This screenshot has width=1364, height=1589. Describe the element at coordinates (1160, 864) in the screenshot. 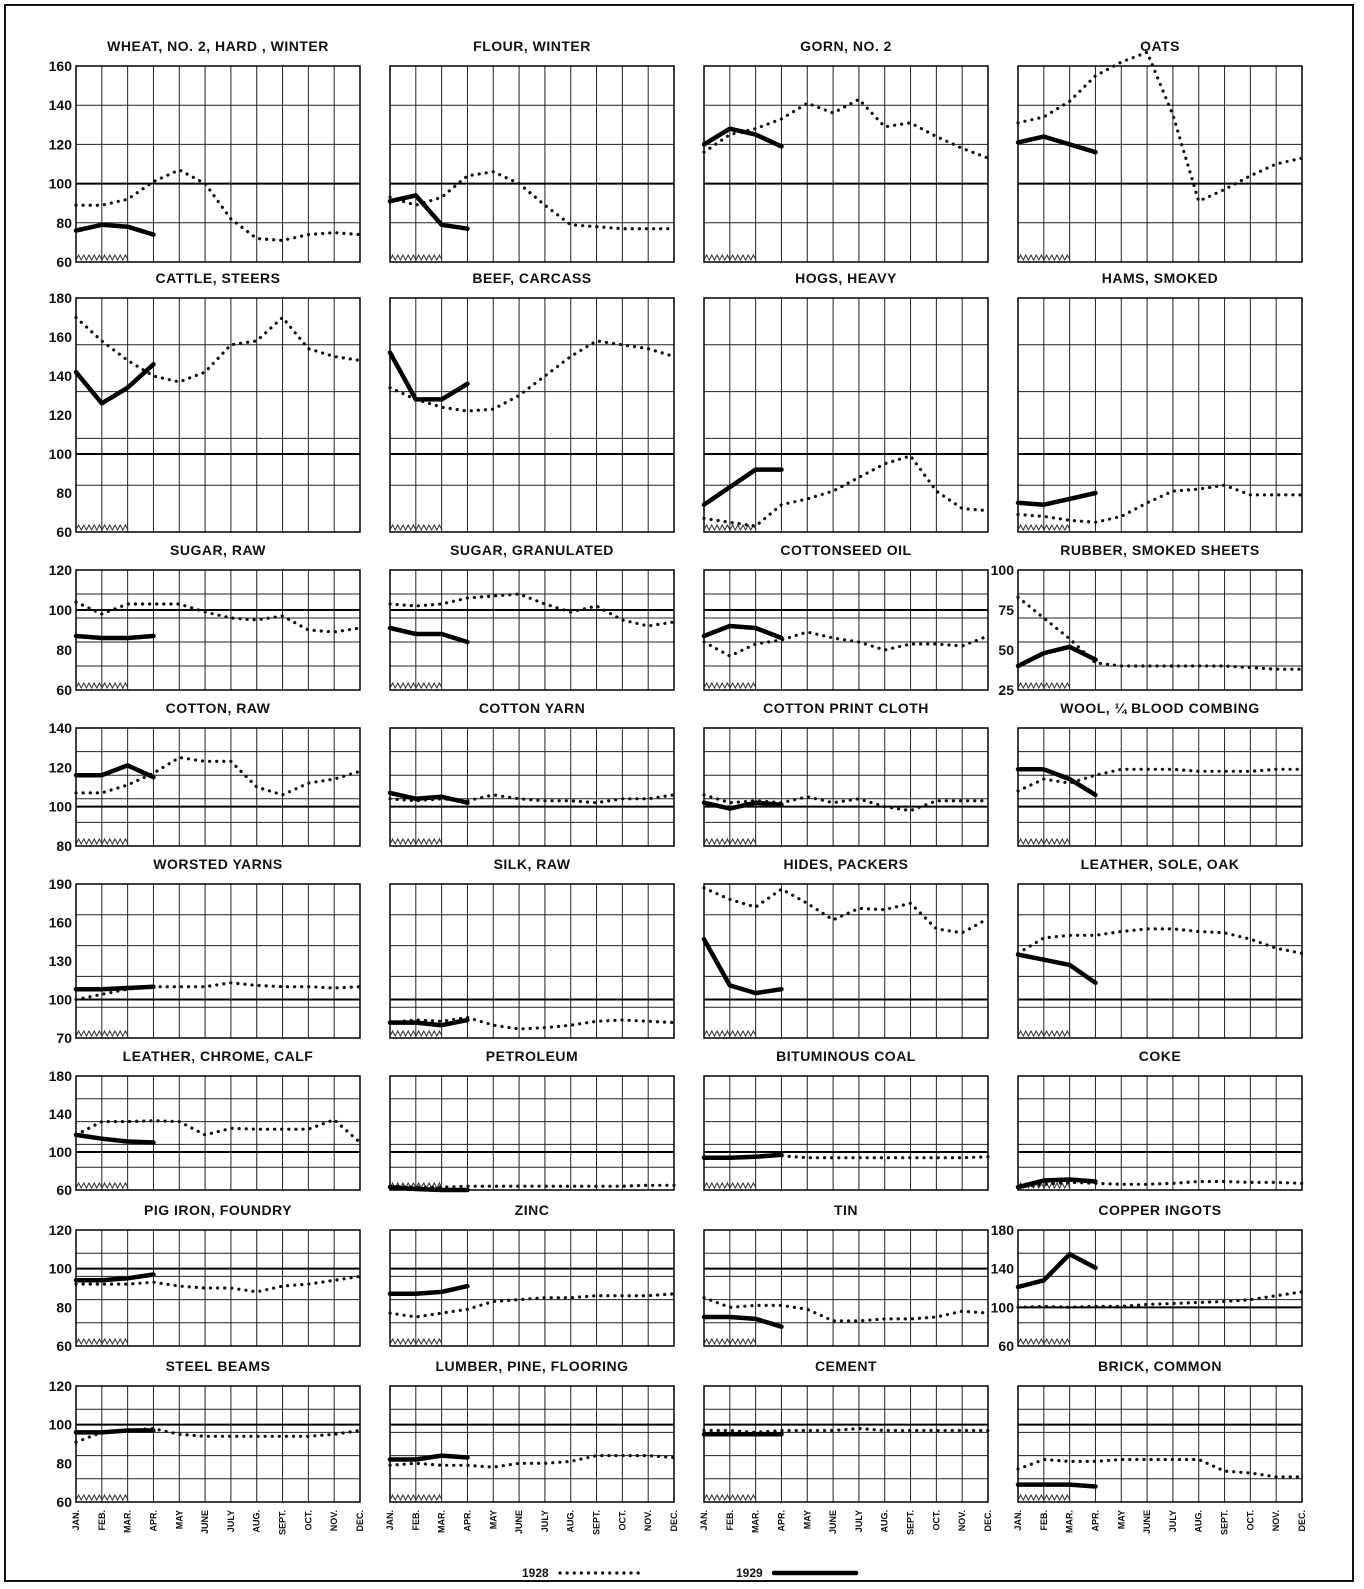

I see `panel-title: LEATHER, SOLE, OAK` at that location.